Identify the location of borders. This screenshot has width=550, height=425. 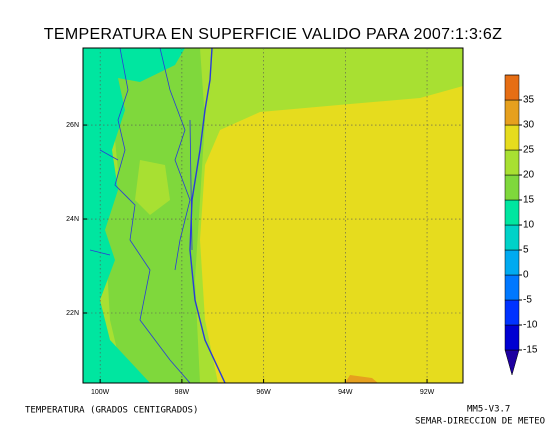
(141, 215).